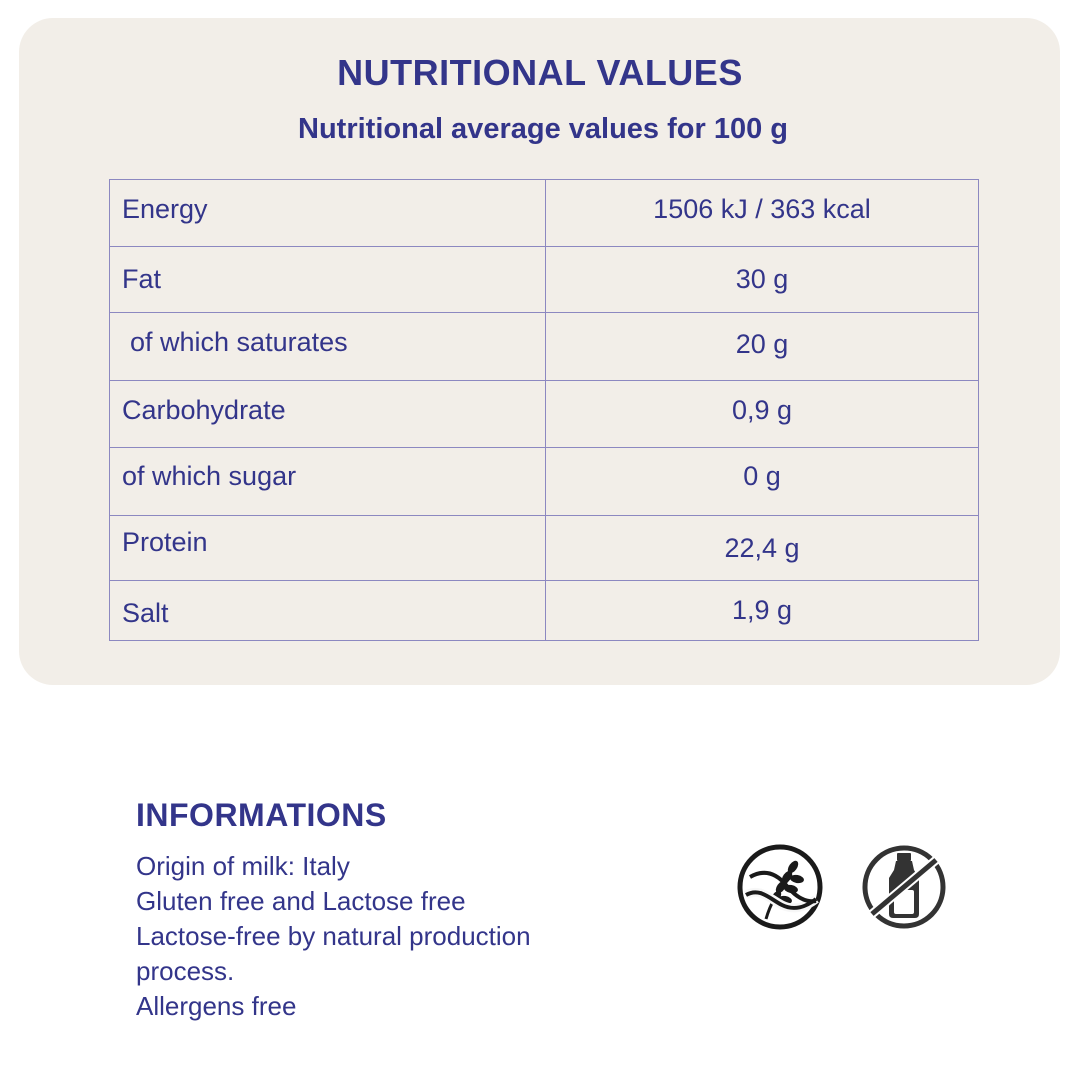 This screenshot has width=1080, height=1080. I want to click on table-row: Carbohydrate 0,9 g, so click(544, 414).